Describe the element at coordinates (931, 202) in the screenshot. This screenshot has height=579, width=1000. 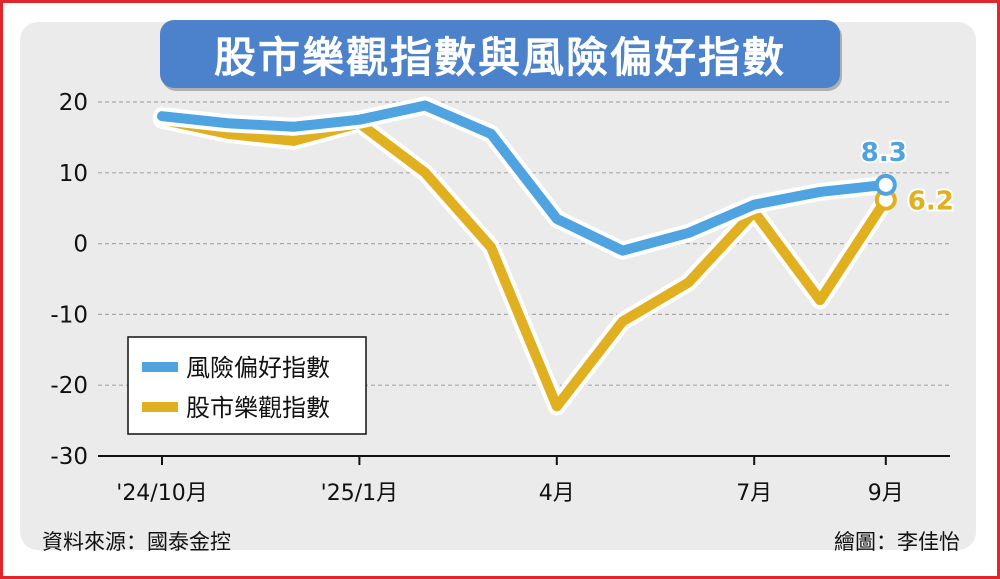
I see `end-label-market-optimism: 6.2` at that location.